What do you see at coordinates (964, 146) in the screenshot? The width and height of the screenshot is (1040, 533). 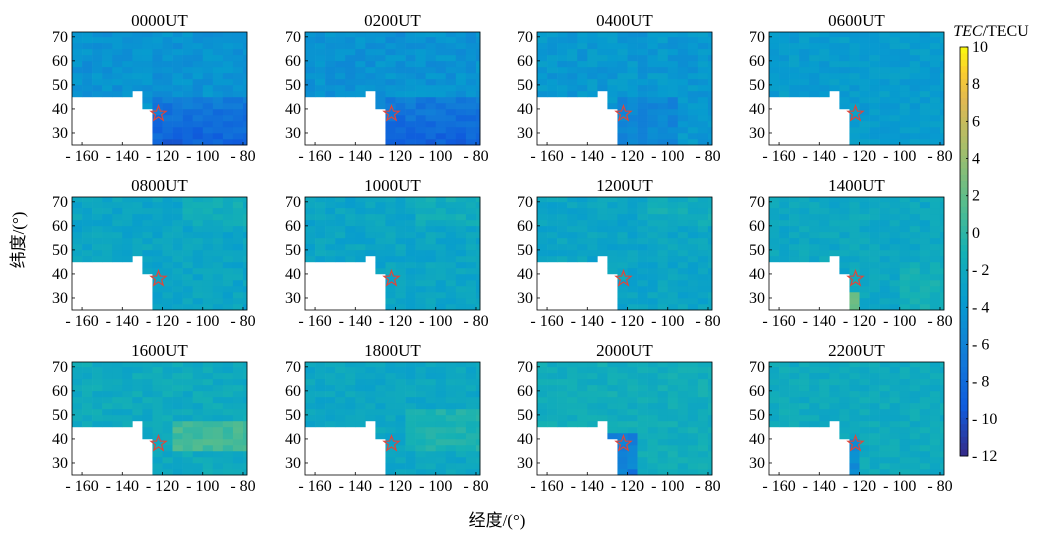 I see `colorbar-segment` at bounding box center [964, 146].